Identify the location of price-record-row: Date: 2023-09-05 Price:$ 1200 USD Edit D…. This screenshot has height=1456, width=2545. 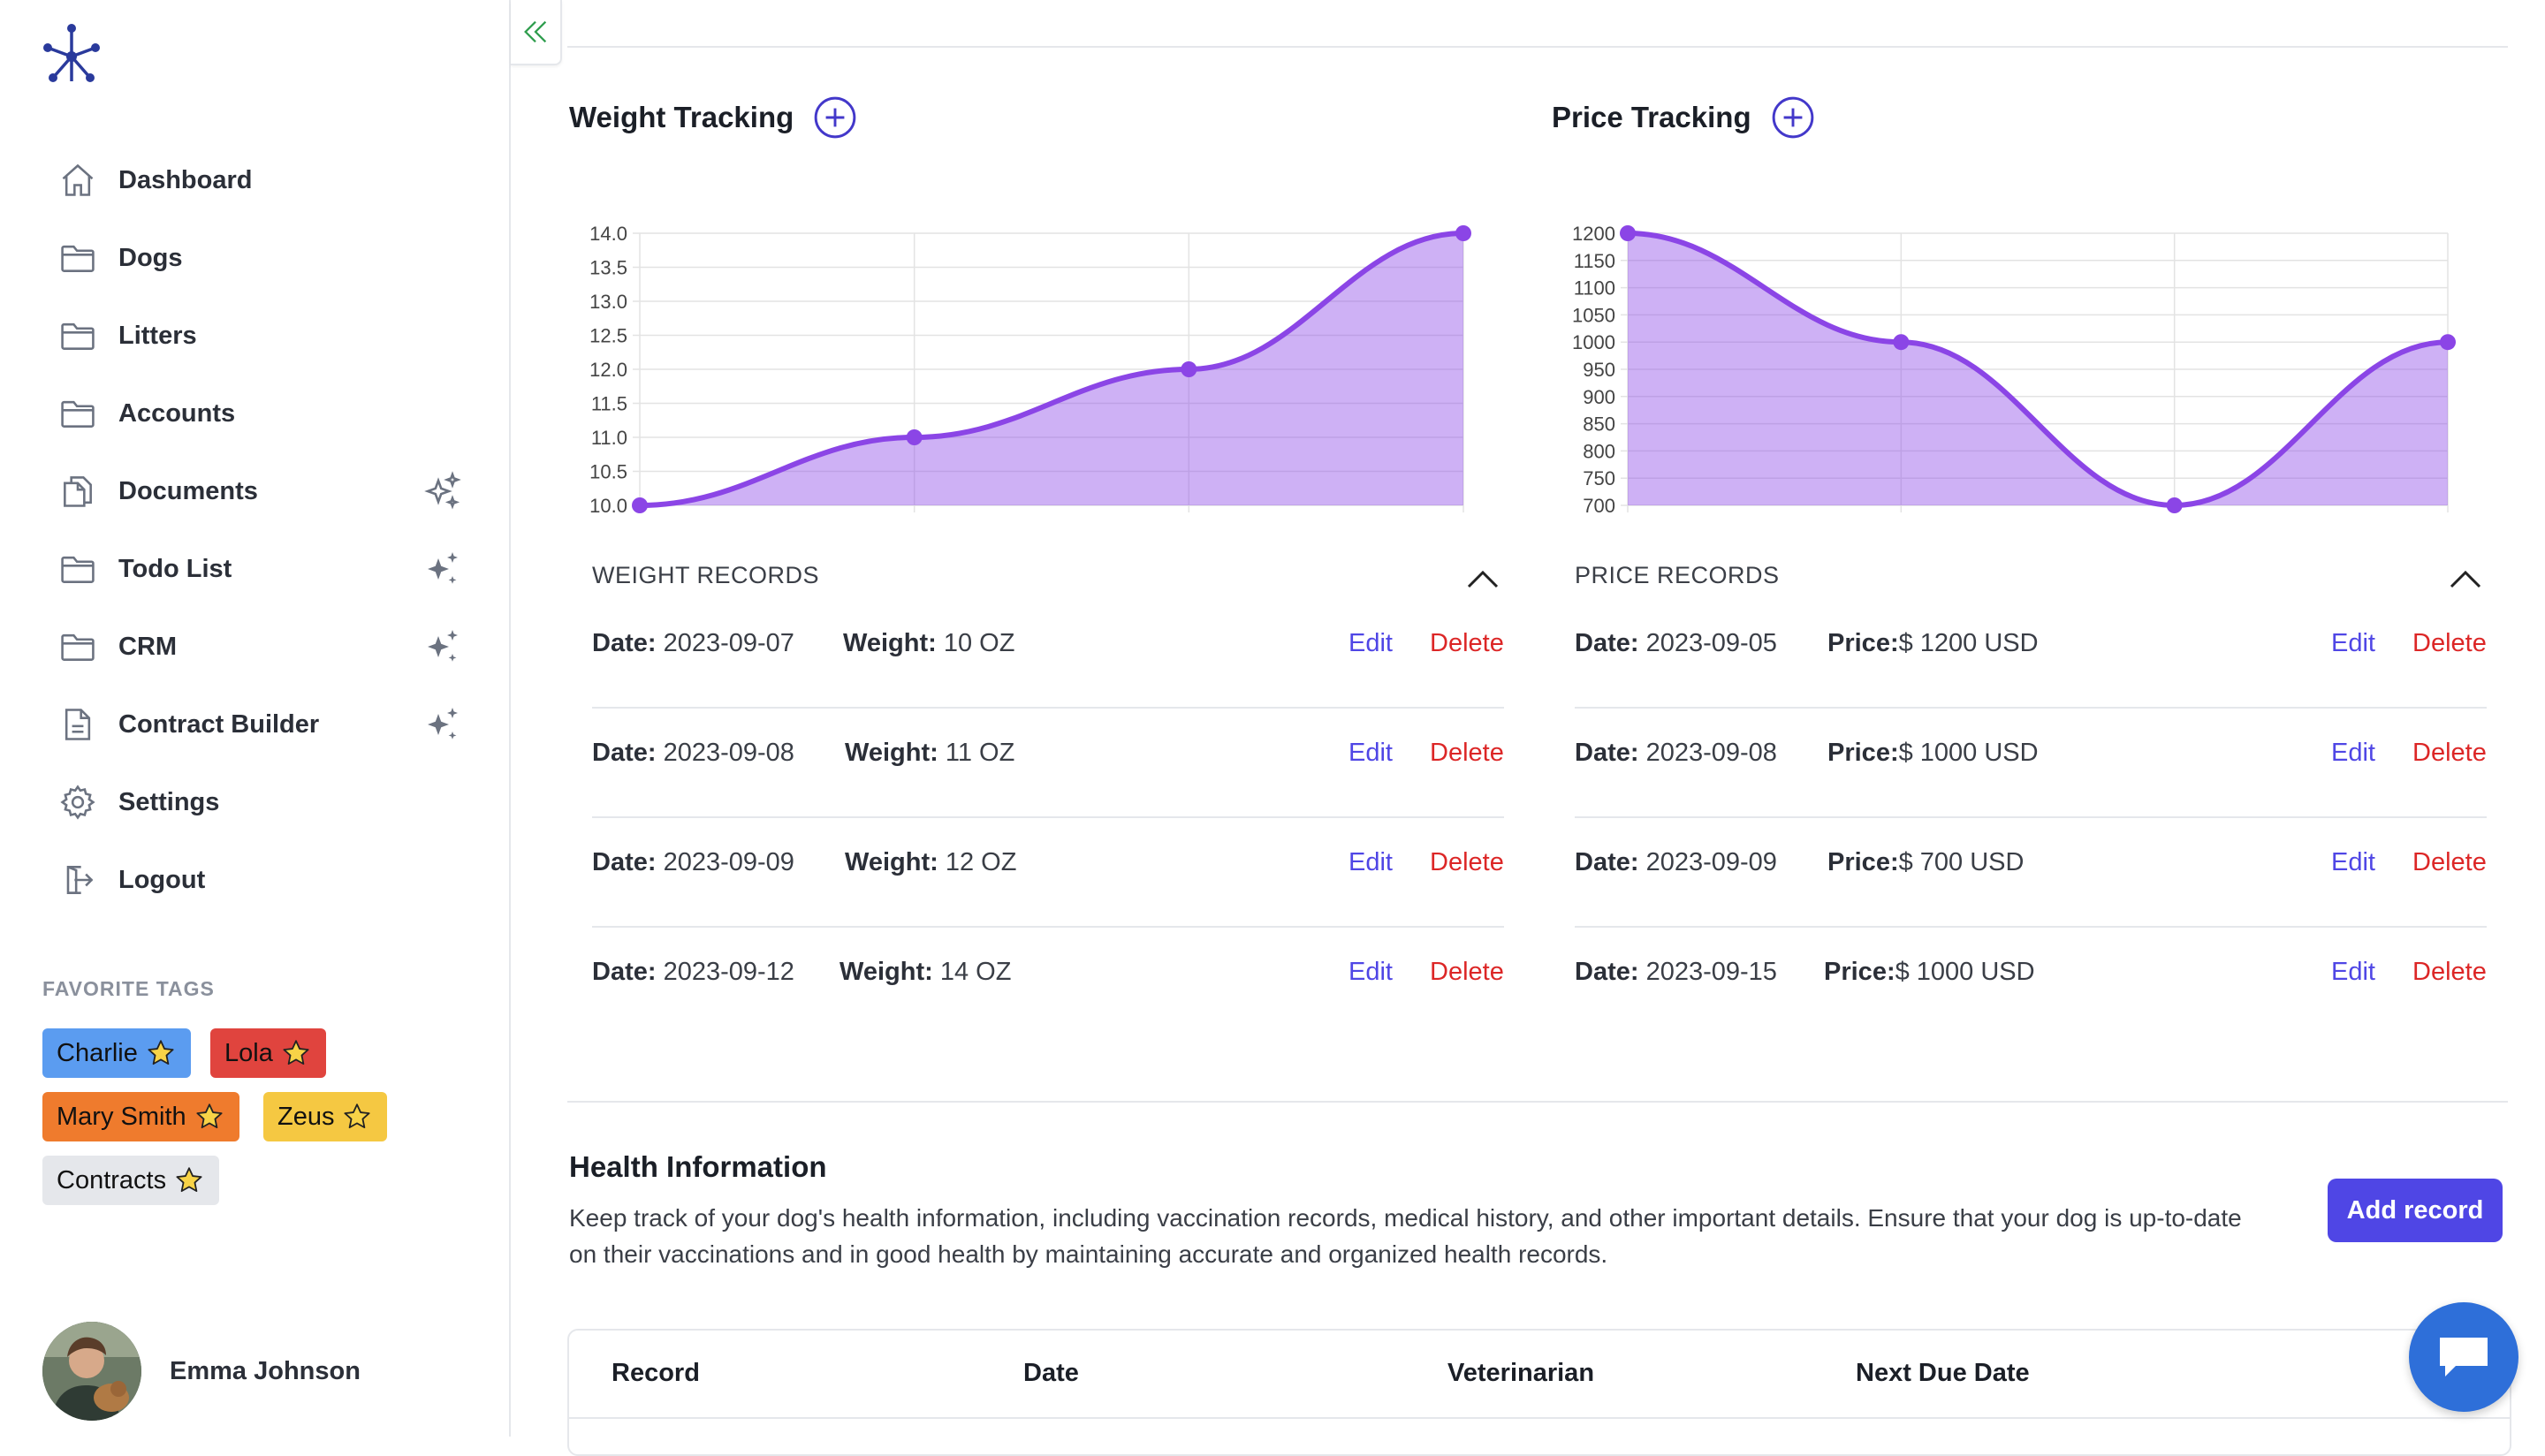
(2031, 654).